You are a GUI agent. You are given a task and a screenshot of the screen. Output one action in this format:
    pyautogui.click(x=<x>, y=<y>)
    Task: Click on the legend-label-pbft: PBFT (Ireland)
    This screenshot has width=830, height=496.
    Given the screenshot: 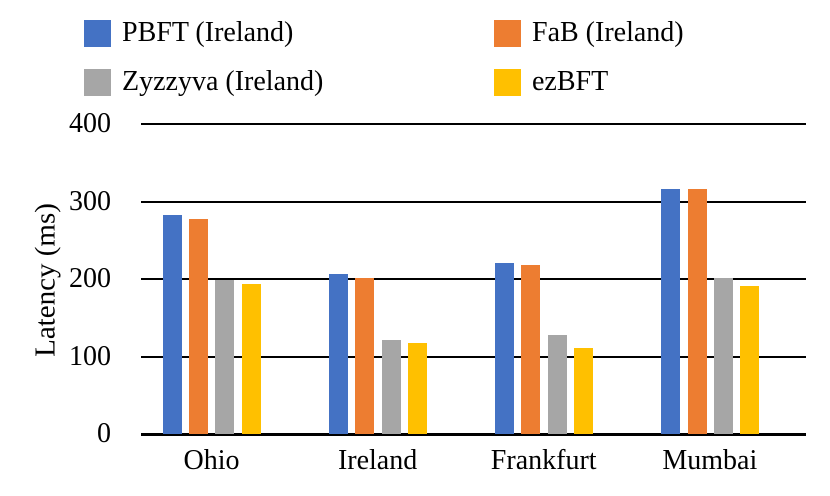 What is the action you would take?
    pyautogui.click(x=208, y=32)
    